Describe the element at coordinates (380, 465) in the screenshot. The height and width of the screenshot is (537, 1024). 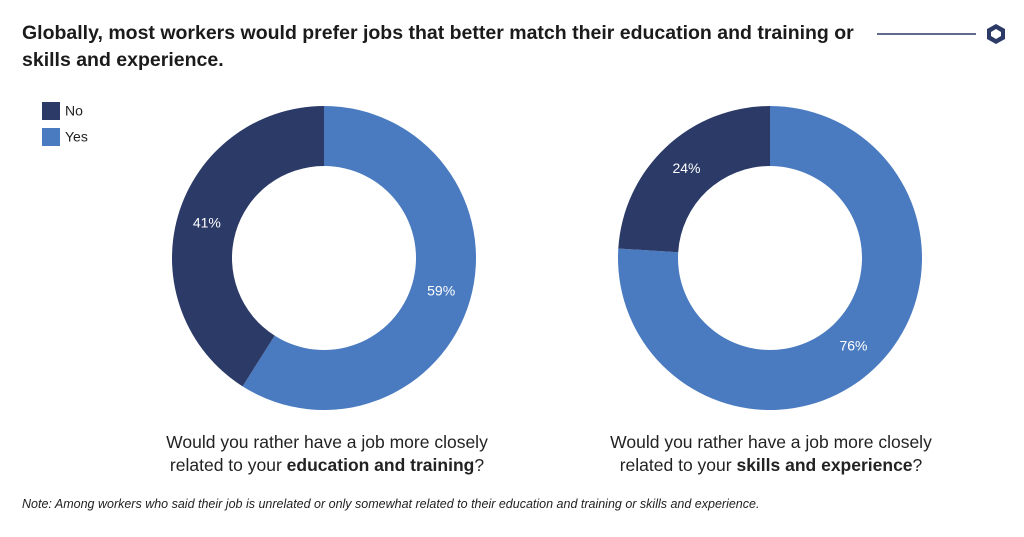
I see `question-emphasis: education and training` at that location.